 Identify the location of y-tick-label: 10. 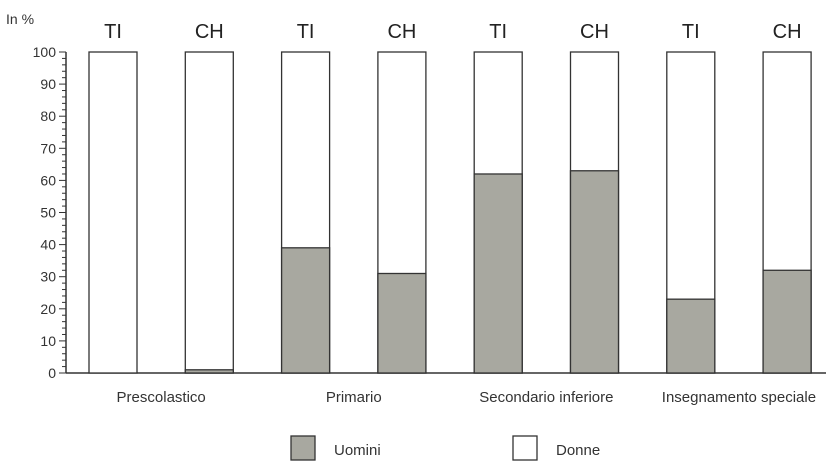
(48, 341).